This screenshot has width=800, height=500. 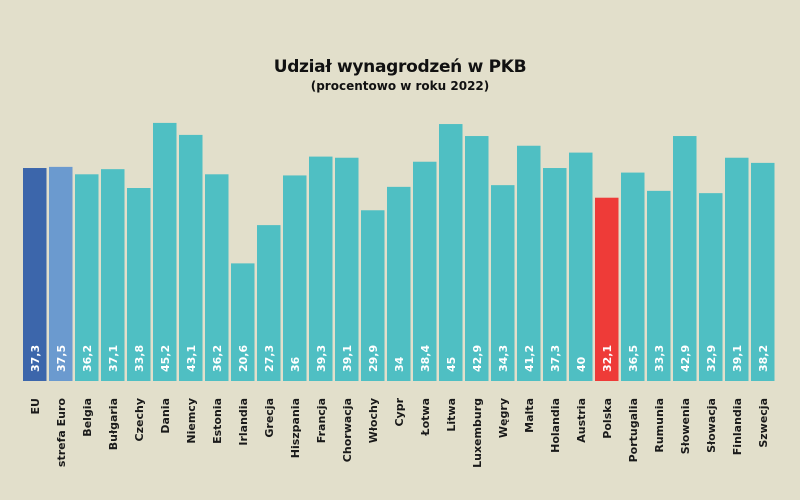 I want to click on category-label: Rumunia, so click(x=659, y=425).